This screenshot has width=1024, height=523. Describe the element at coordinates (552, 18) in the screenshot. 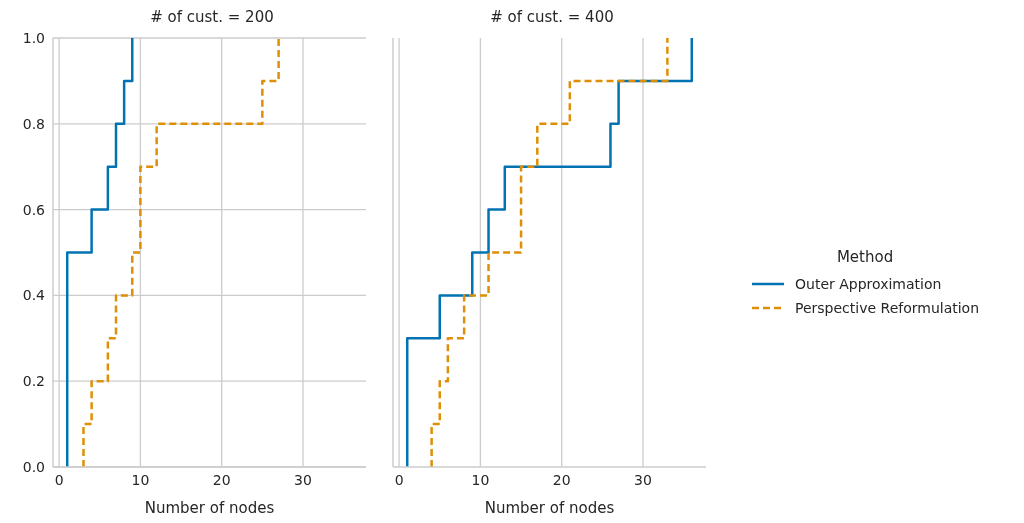

I see `chart-title: # of cust. = 400` at that location.